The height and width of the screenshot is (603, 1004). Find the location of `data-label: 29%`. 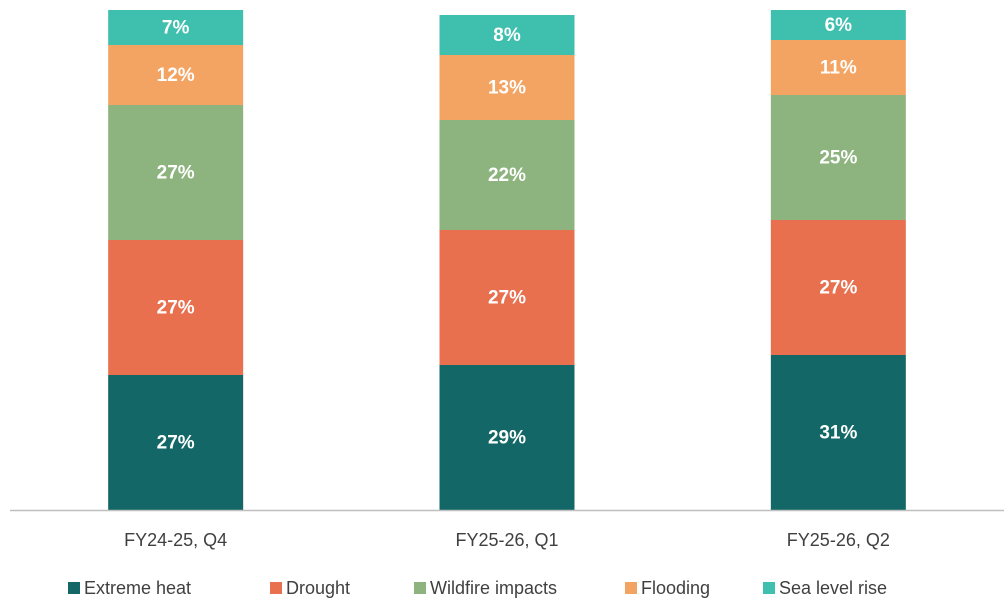

data-label: 29% is located at coordinates (507, 438).